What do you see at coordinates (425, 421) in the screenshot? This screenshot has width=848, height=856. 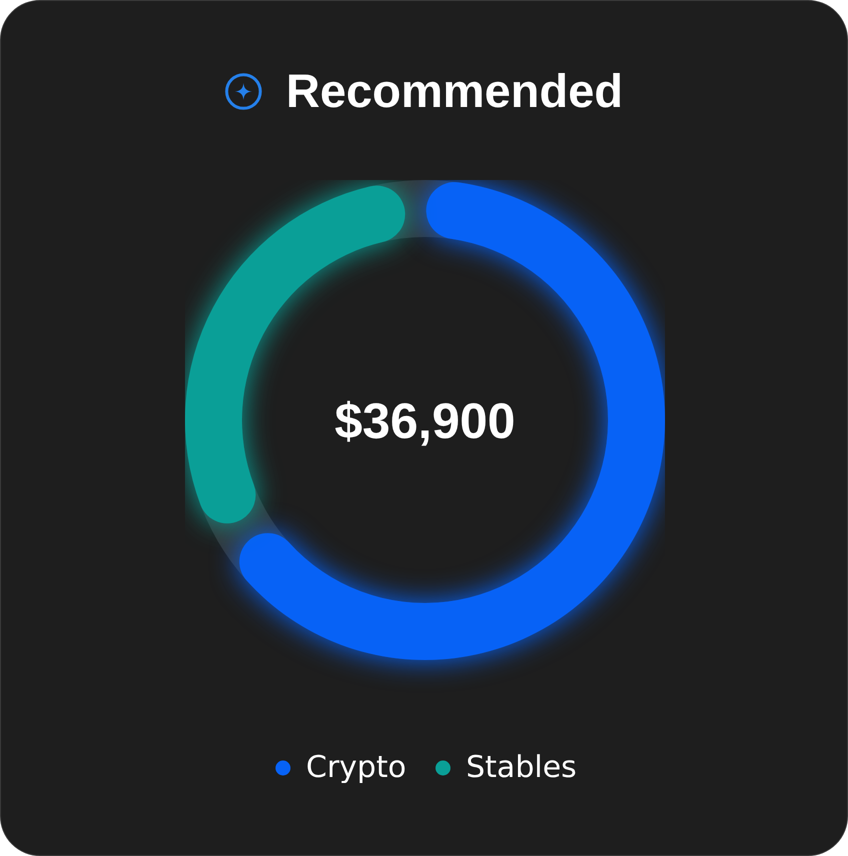 I see `text: $36,900` at bounding box center [425, 421].